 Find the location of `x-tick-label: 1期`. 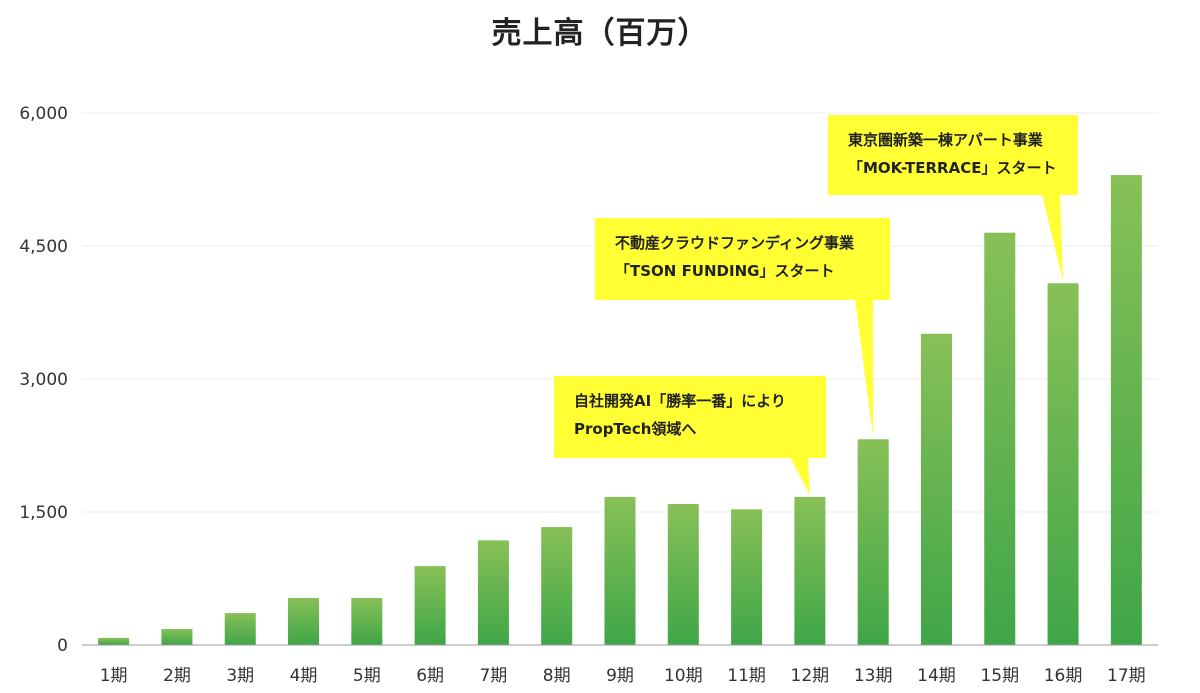

x-tick-label: 1期 is located at coordinates (114, 676).